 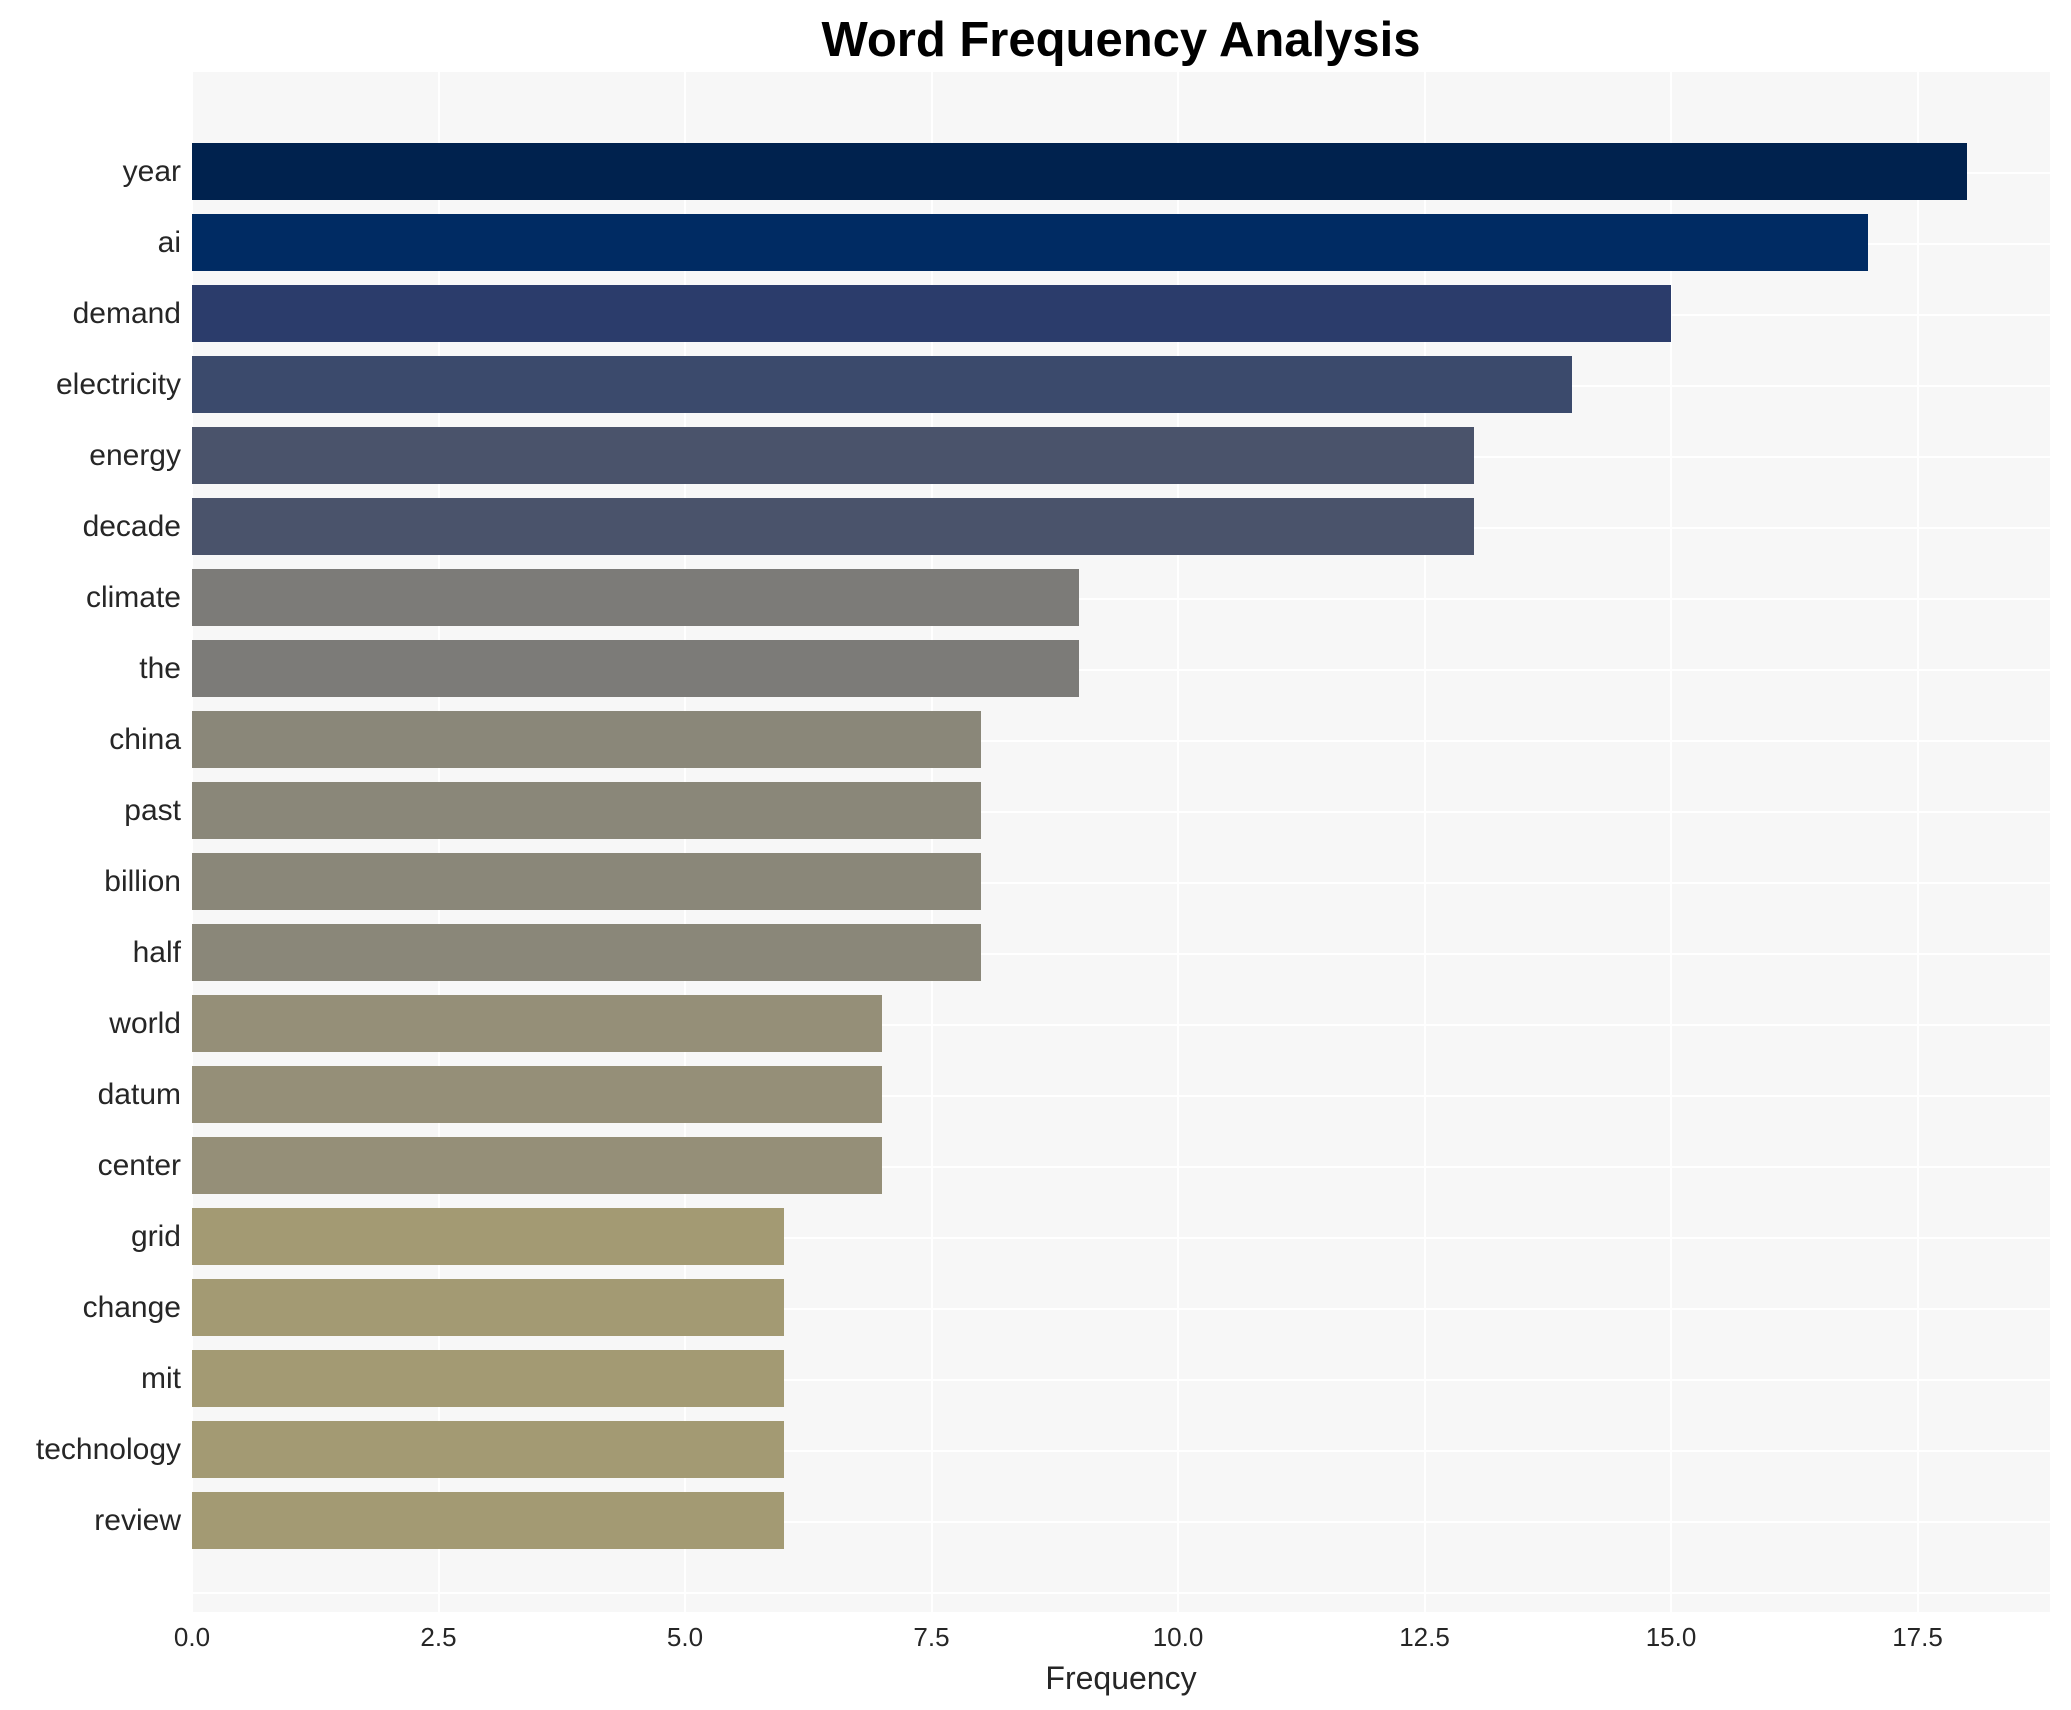 What do you see at coordinates (155, 1236) in the screenshot?
I see `y-tick-label: grid` at bounding box center [155, 1236].